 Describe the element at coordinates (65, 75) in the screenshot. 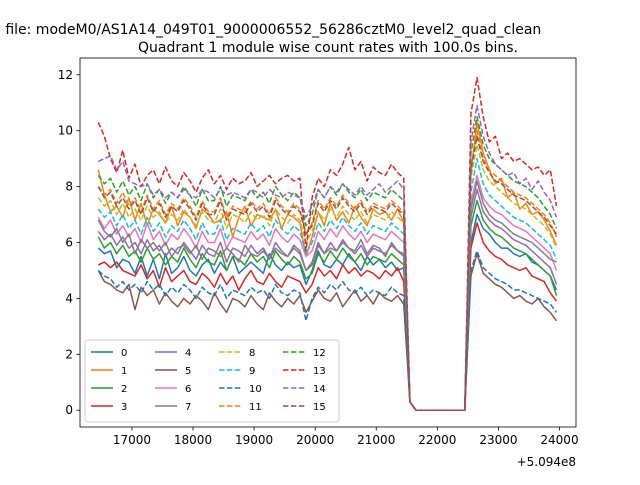

I see `y-tick-label: 12` at that location.